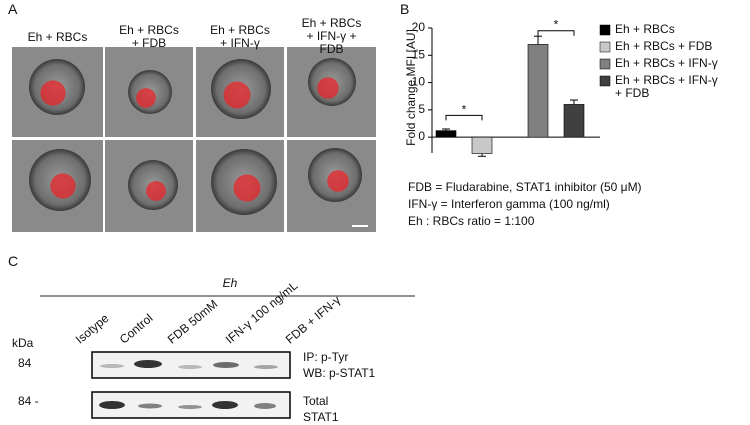 The width and height of the screenshot is (750, 425). Describe the element at coordinates (419, 27) in the screenshot. I see `y-tick-label: 20` at that location.